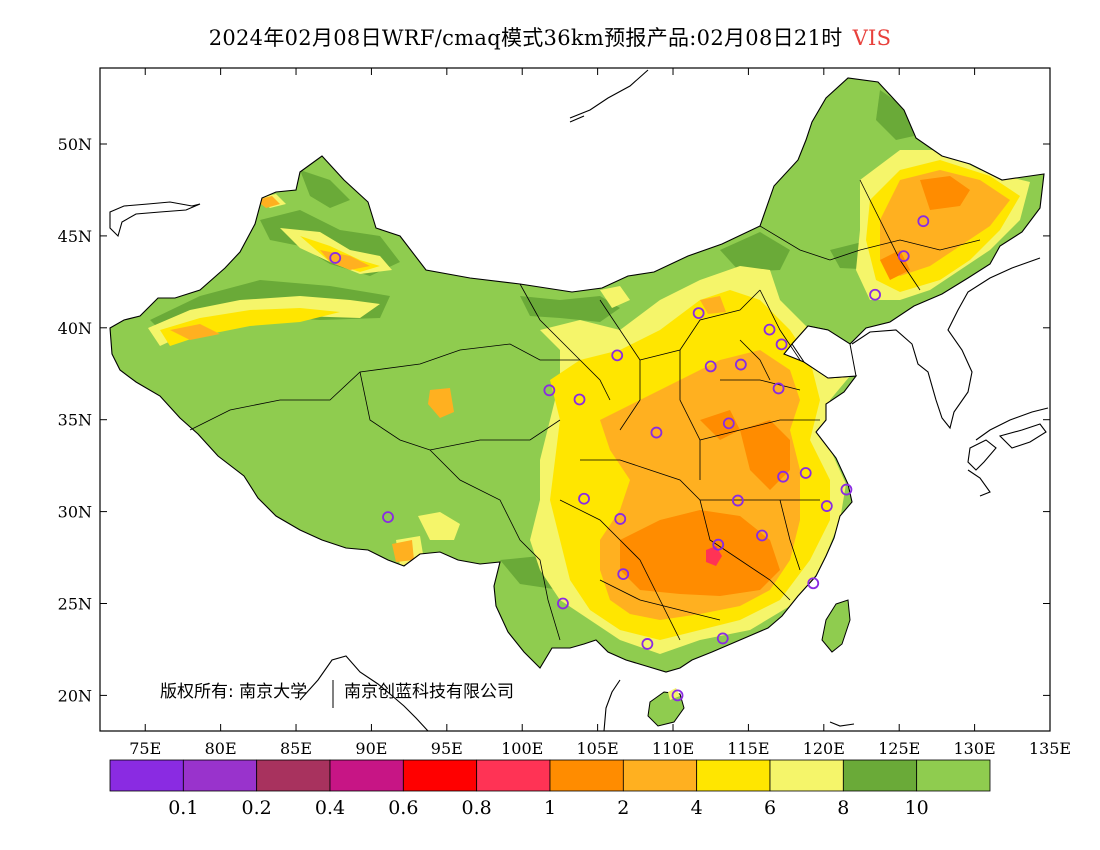  What do you see at coordinates (824, 352) in the screenshot?
I see `bohai-sea` at bounding box center [824, 352].